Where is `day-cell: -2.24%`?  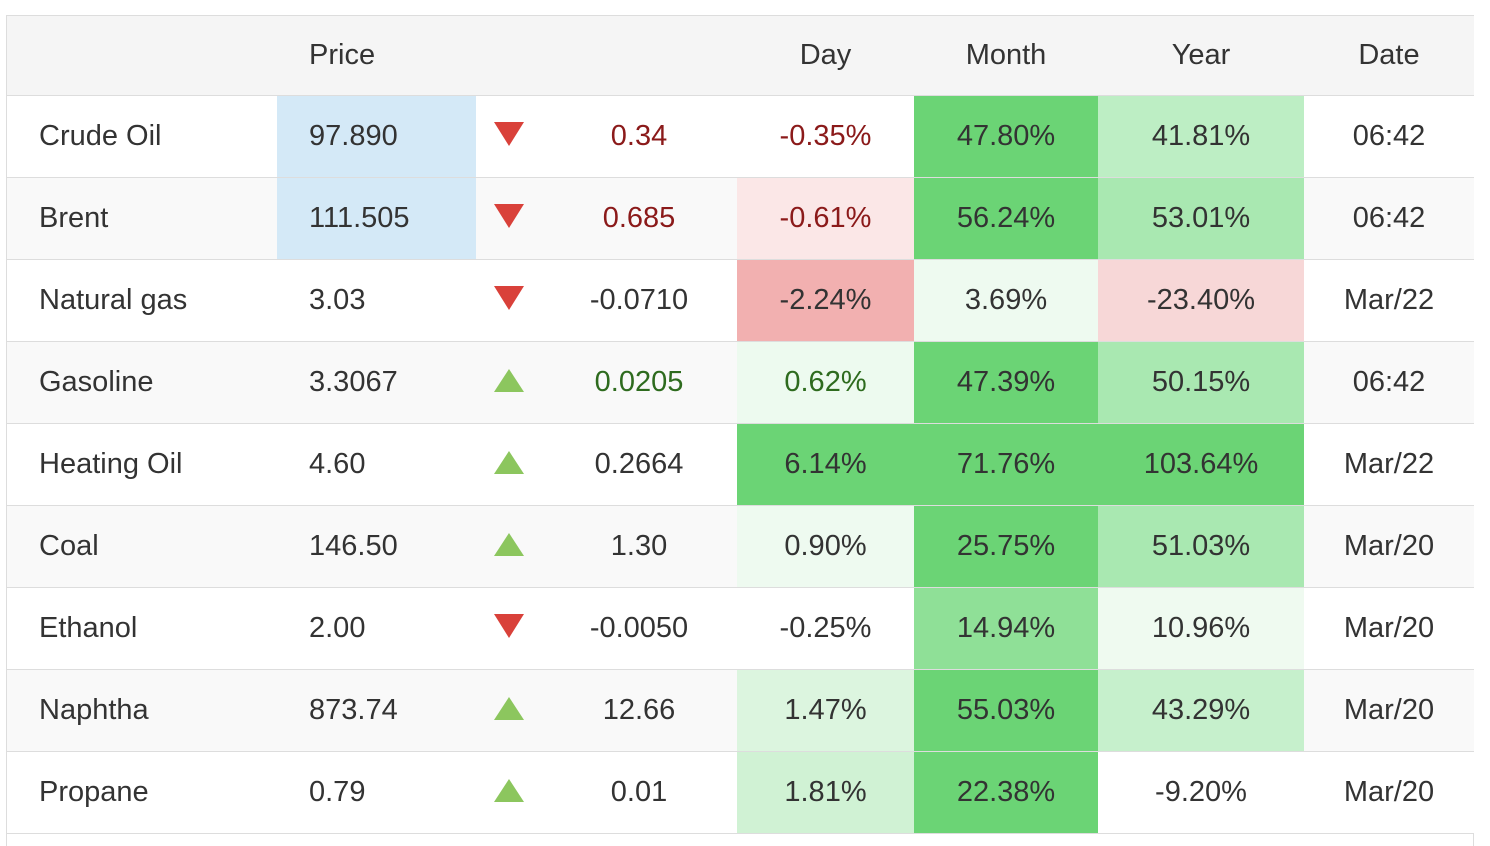 day-cell: -2.24% is located at coordinates (825, 300).